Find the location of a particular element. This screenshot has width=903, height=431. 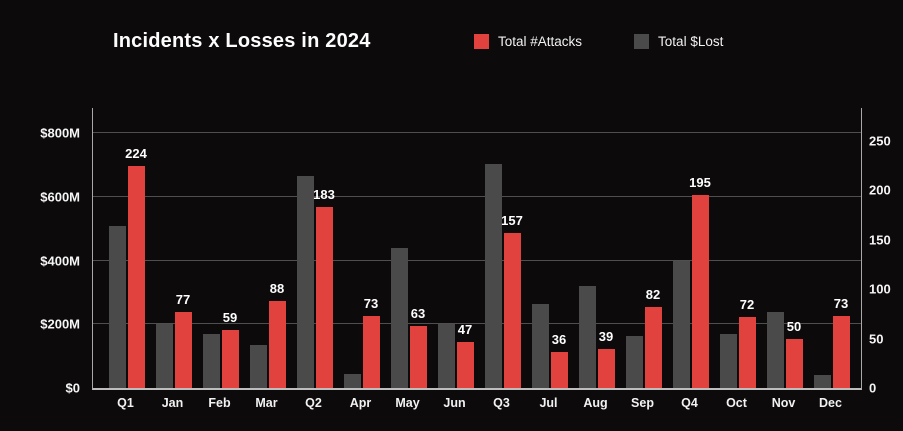

attacks-bar: 63 is located at coordinates (418, 347).